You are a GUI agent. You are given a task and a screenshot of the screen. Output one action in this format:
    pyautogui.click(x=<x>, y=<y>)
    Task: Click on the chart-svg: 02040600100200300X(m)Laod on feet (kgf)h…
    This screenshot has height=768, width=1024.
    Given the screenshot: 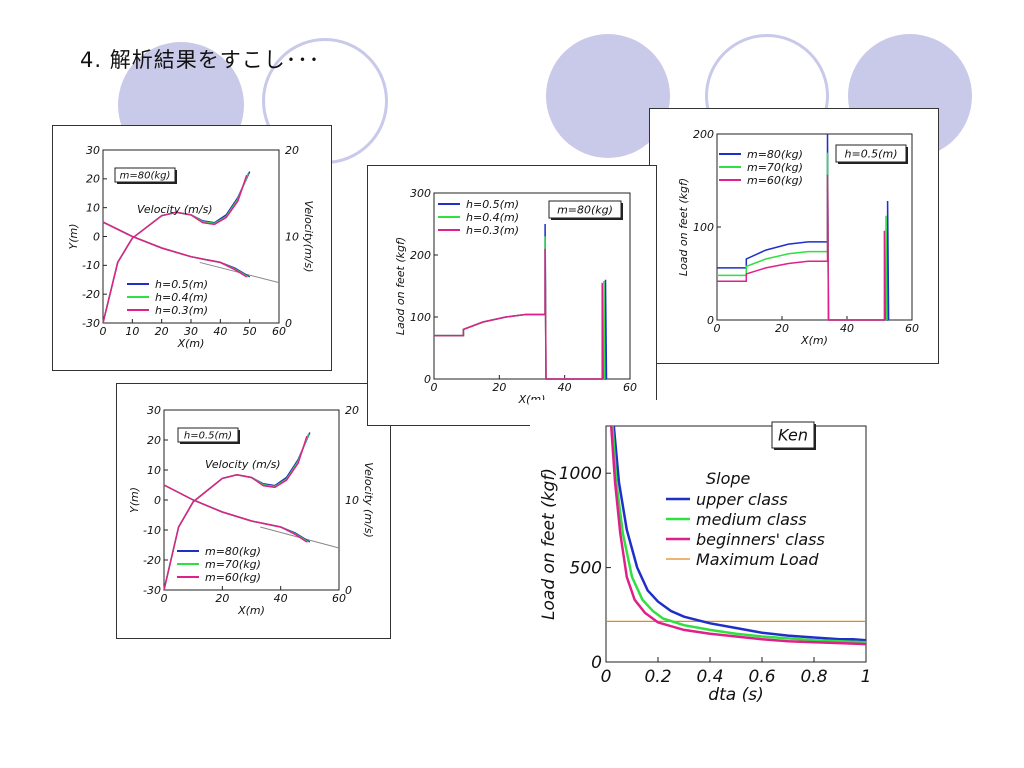 What is the action you would take?
    pyautogui.click(x=515, y=296)
    